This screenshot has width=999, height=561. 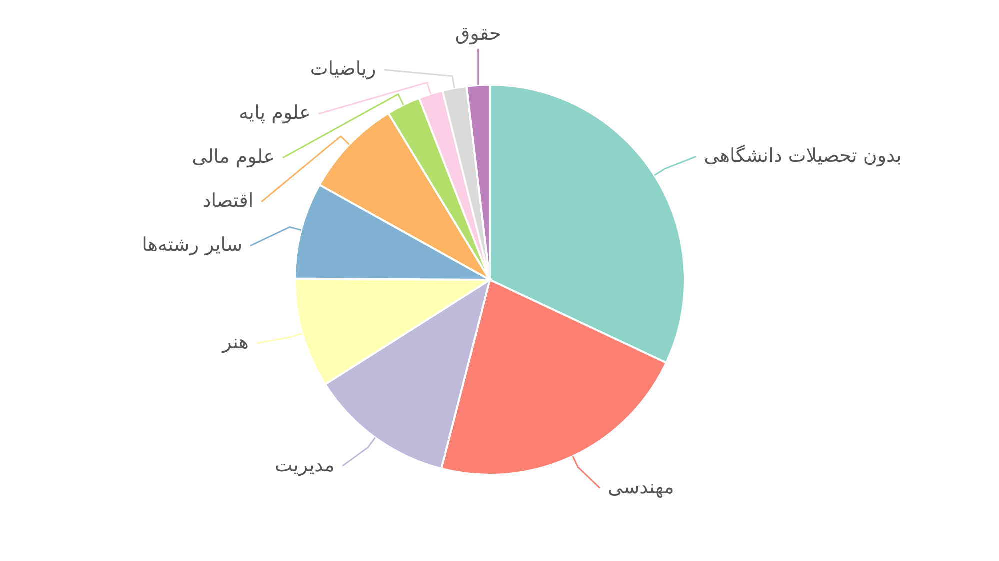 I want to click on slice-label: علوم پایه, so click(x=274, y=113).